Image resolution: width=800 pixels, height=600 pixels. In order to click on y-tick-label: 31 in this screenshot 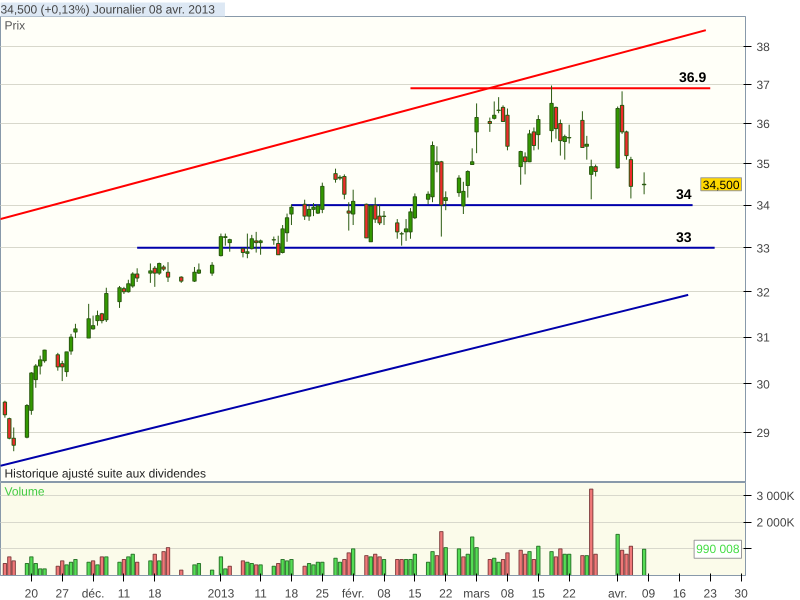, I will do `click(763, 337)`.